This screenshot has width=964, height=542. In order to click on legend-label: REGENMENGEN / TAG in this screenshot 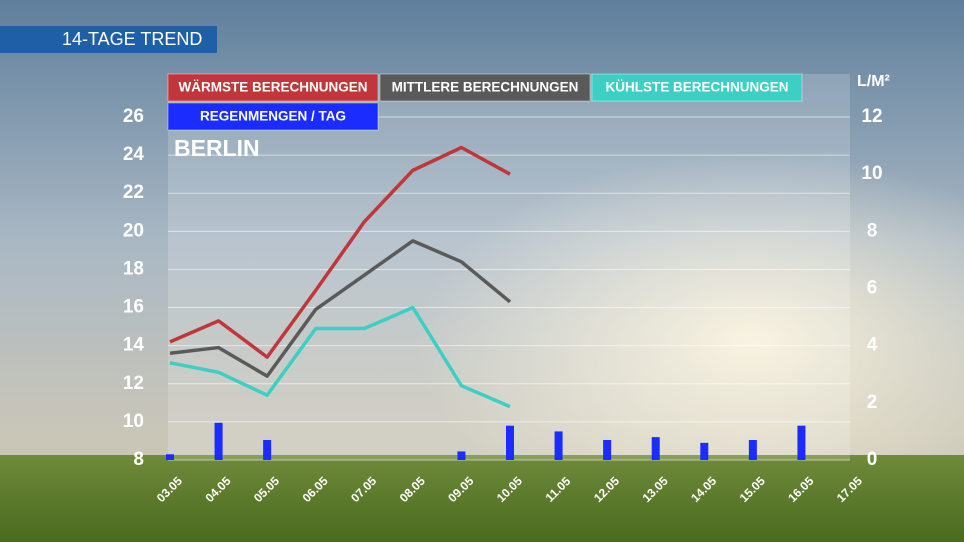, I will do `click(273, 116)`.